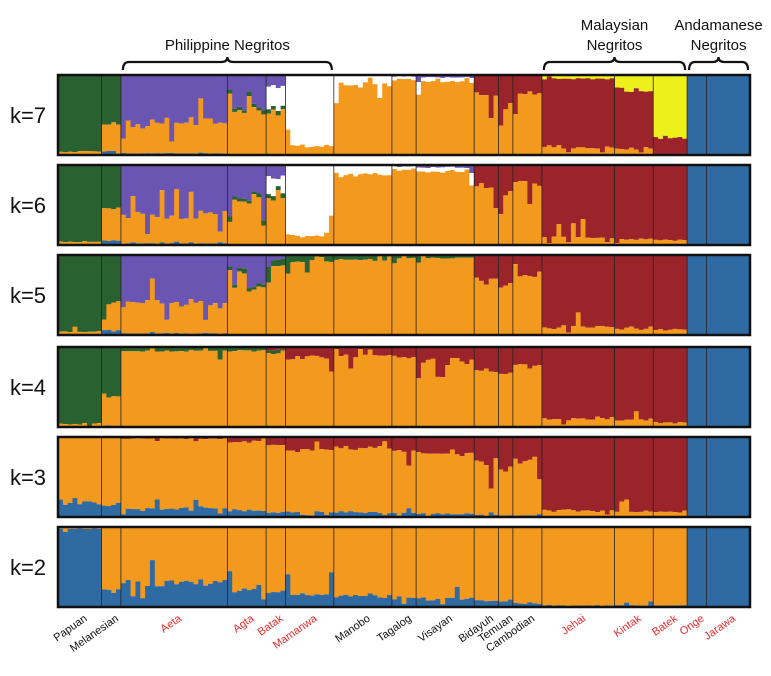  I want to click on pop-bars-batek, so click(670, 205).